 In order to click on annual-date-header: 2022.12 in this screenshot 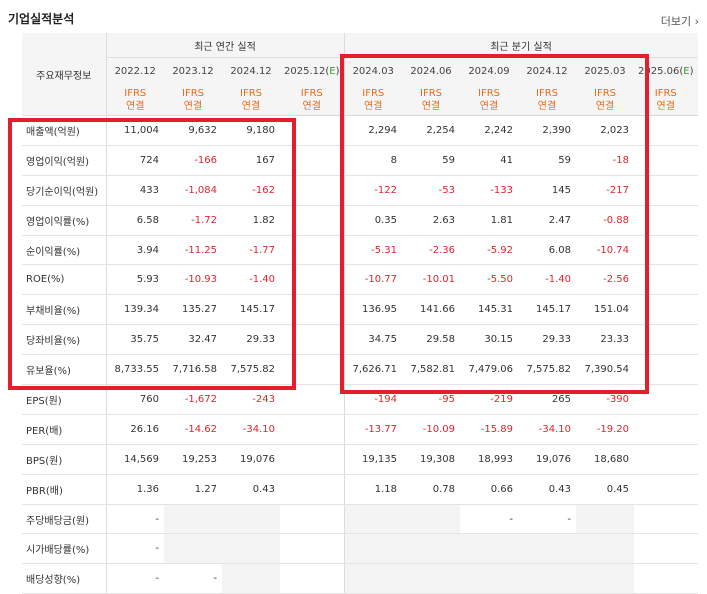, I will do `click(134, 71)`.